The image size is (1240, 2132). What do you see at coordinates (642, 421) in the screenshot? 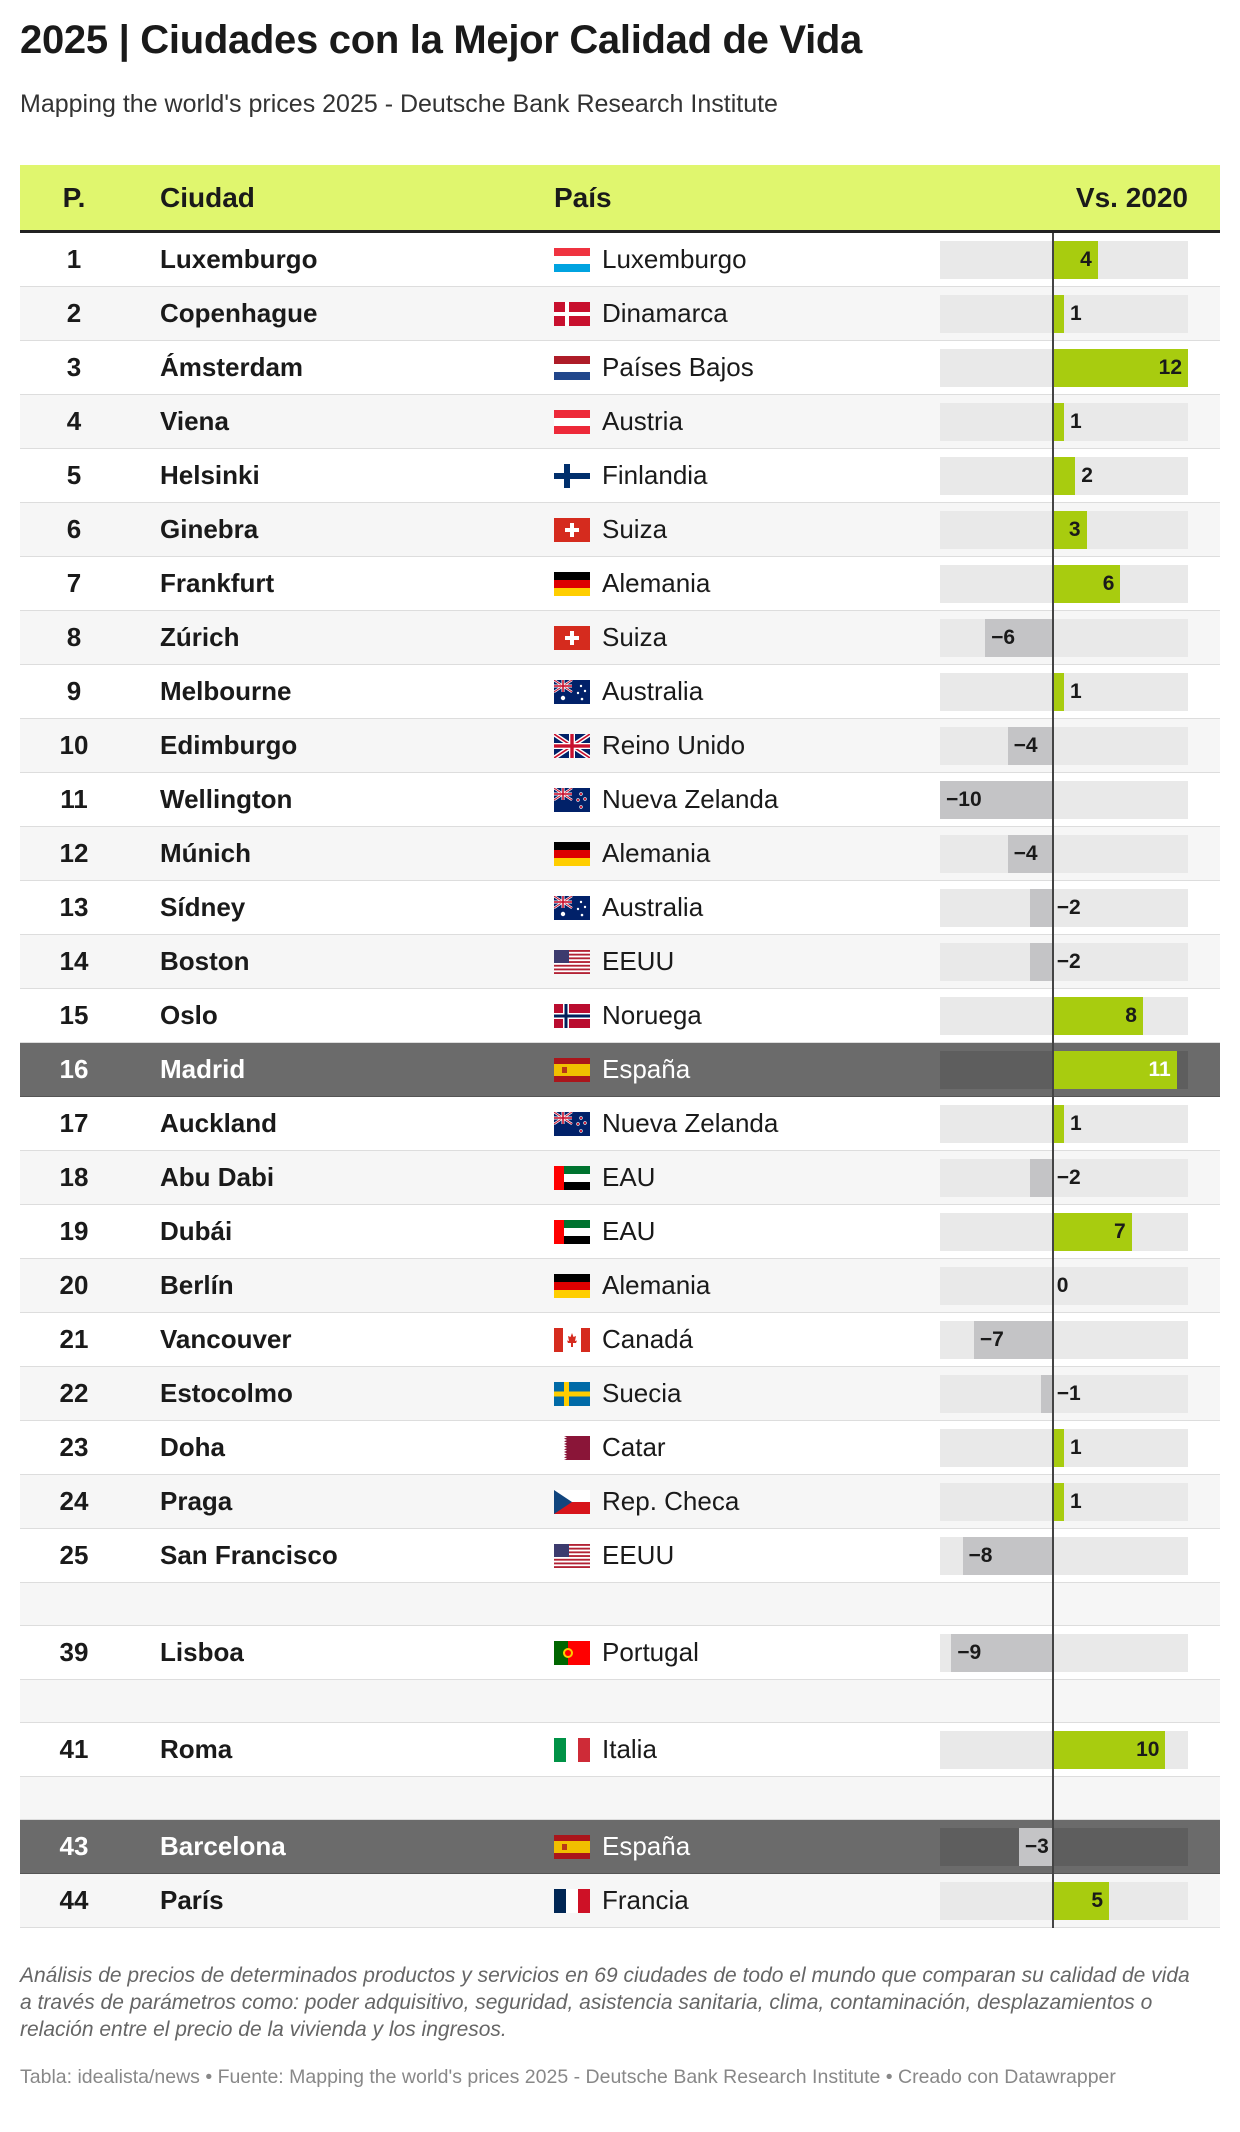
I see `country-cell: Austria` at bounding box center [642, 421].